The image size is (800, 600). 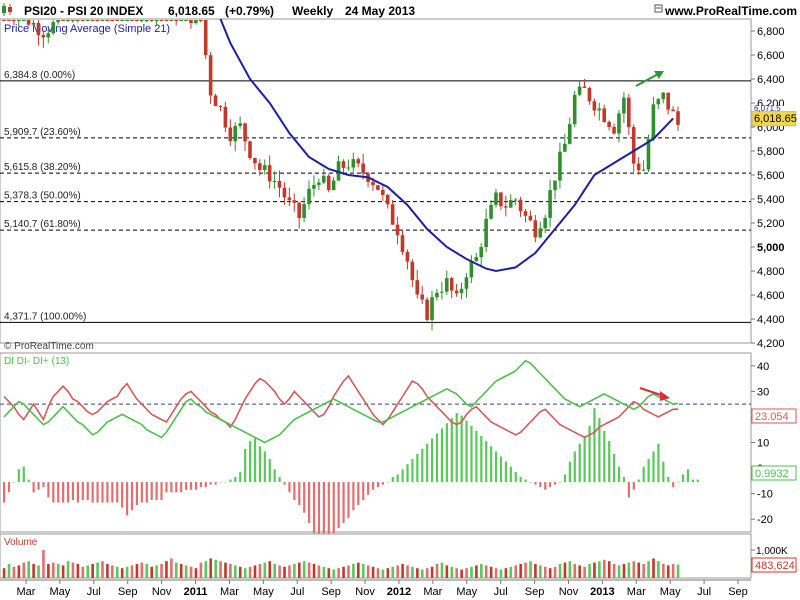 What do you see at coordinates (60, 592) in the screenshot?
I see `x-tick-label: May` at bounding box center [60, 592].